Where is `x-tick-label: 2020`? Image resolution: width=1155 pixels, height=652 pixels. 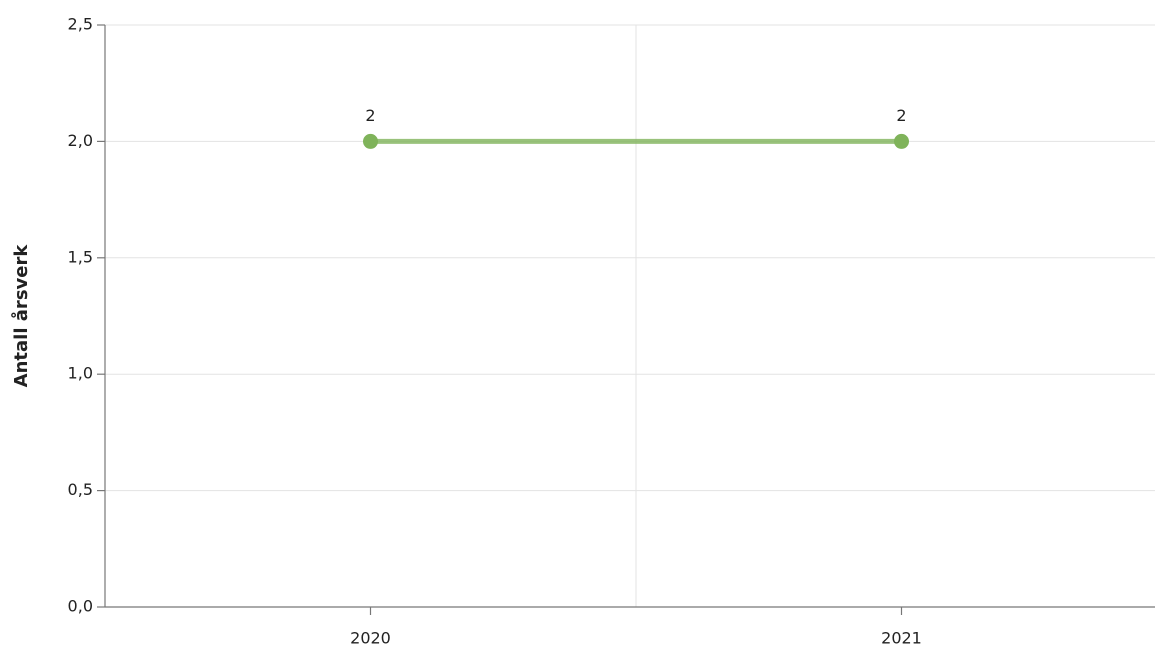 x-tick-label: 2020 is located at coordinates (370, 638).